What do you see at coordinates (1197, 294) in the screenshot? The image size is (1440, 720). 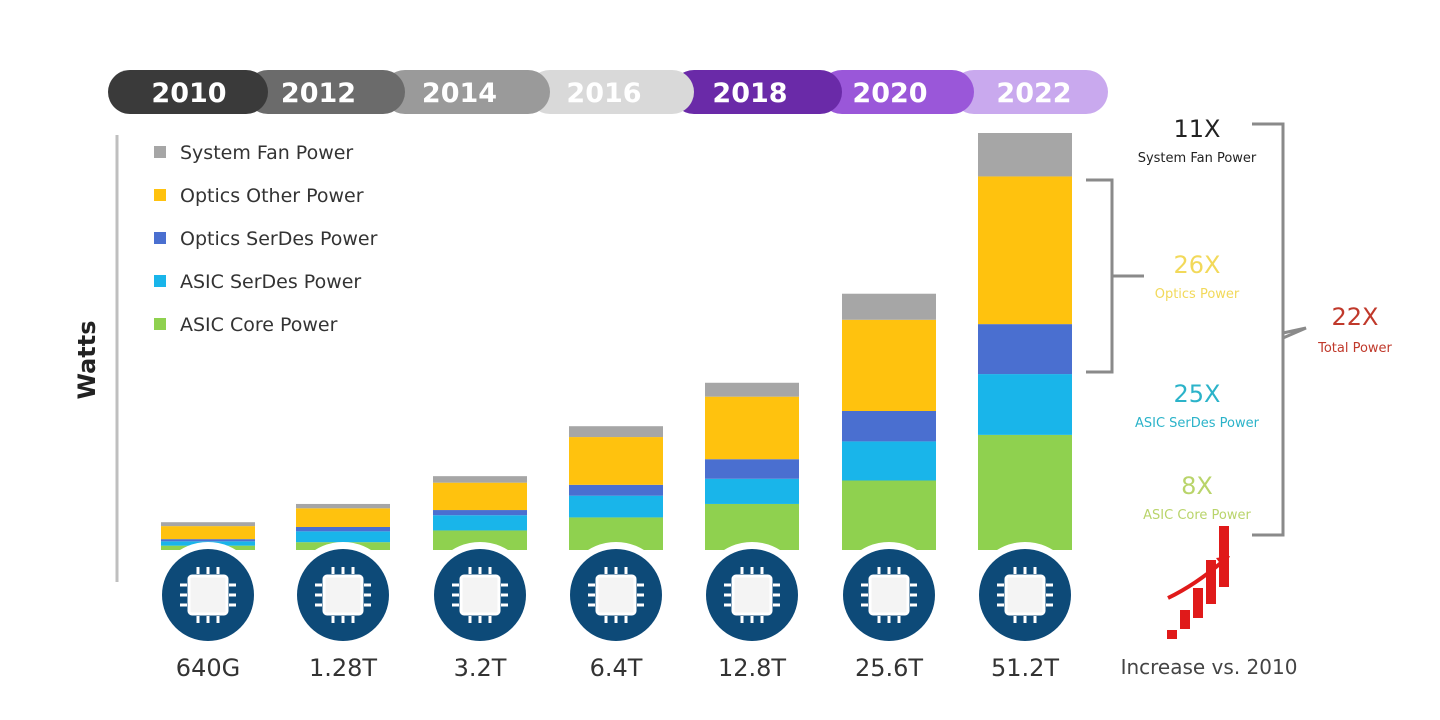 I see `annotation-label-optics: Optics Power` at bounding box center [1197, 294].